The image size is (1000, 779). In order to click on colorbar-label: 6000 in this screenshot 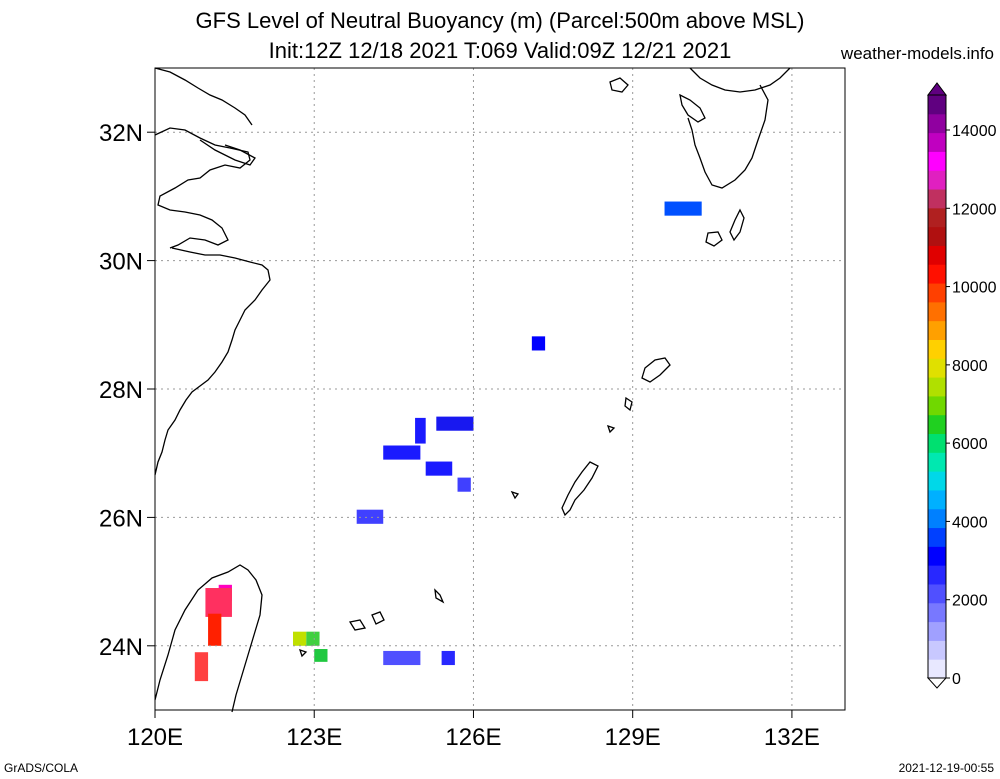, I will do `click(970, 444)`.